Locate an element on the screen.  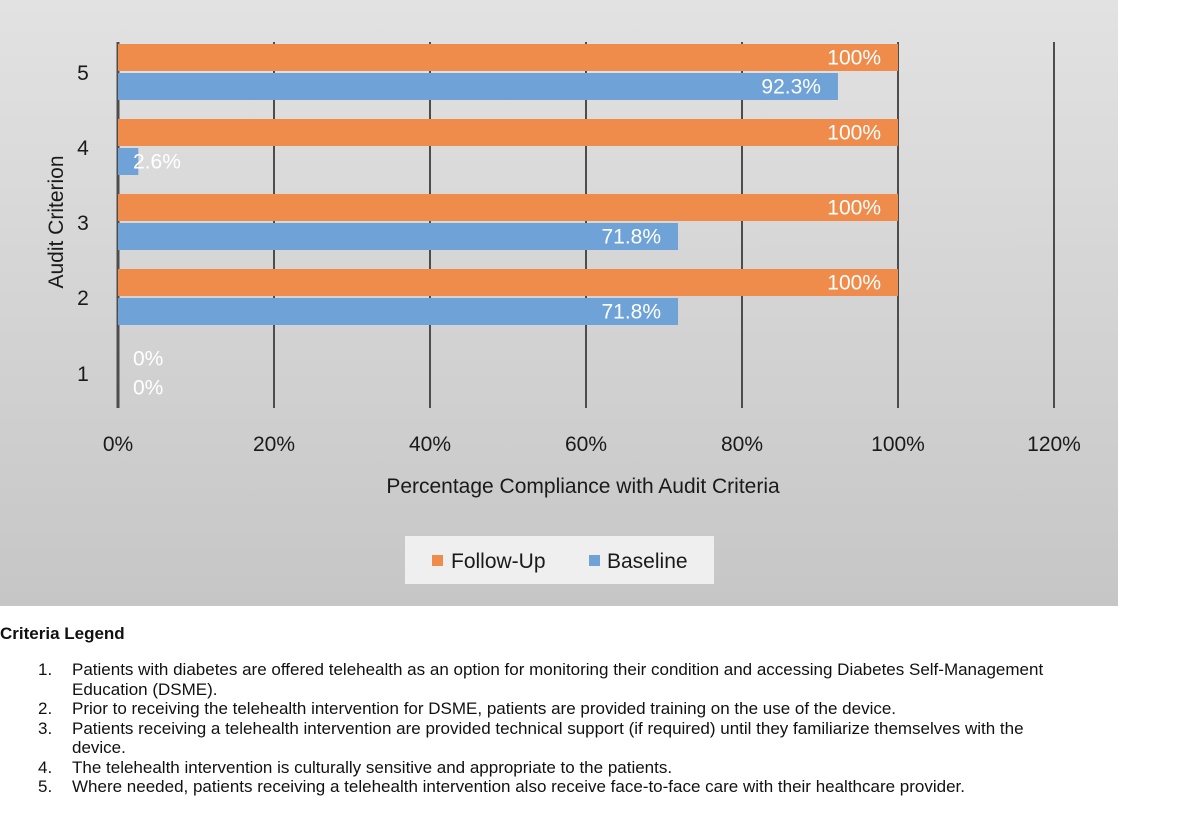
y-tick-label: 2 is located at coordinates (83, 298).